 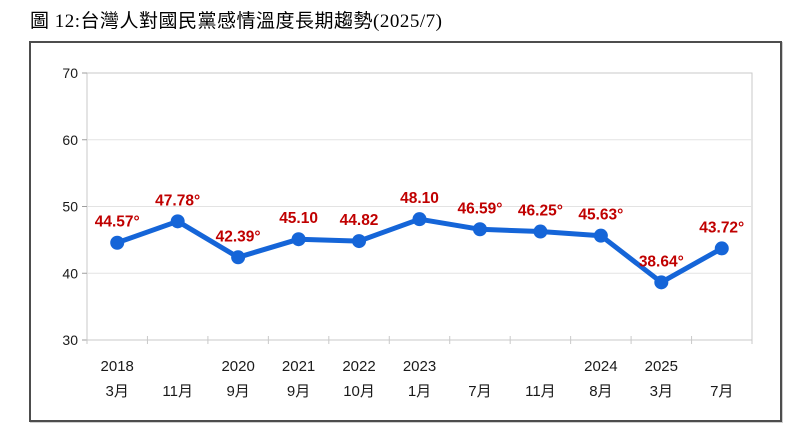 I want to click on figure-title: 圖 12:台灣人對國民黨感情溫度長期趨勢(2025/7), so click(x=236, y=21).